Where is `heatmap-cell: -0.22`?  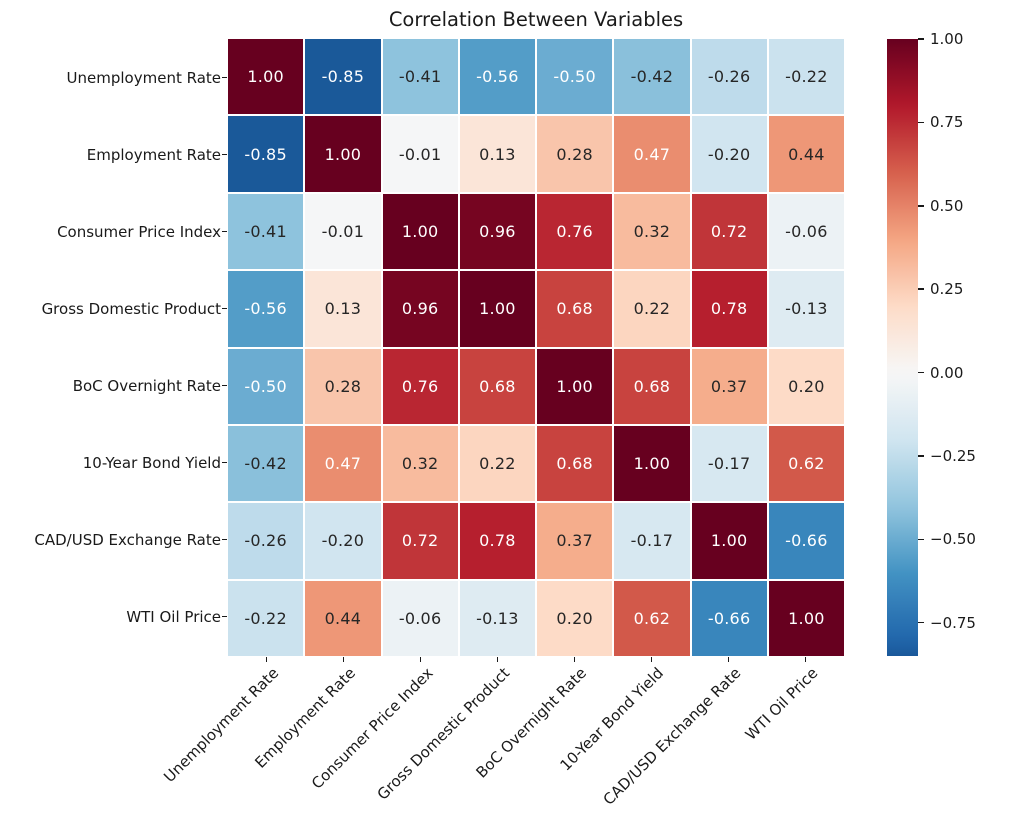 heatmap-cell: -0.22 is located at coordinates (806, 77).